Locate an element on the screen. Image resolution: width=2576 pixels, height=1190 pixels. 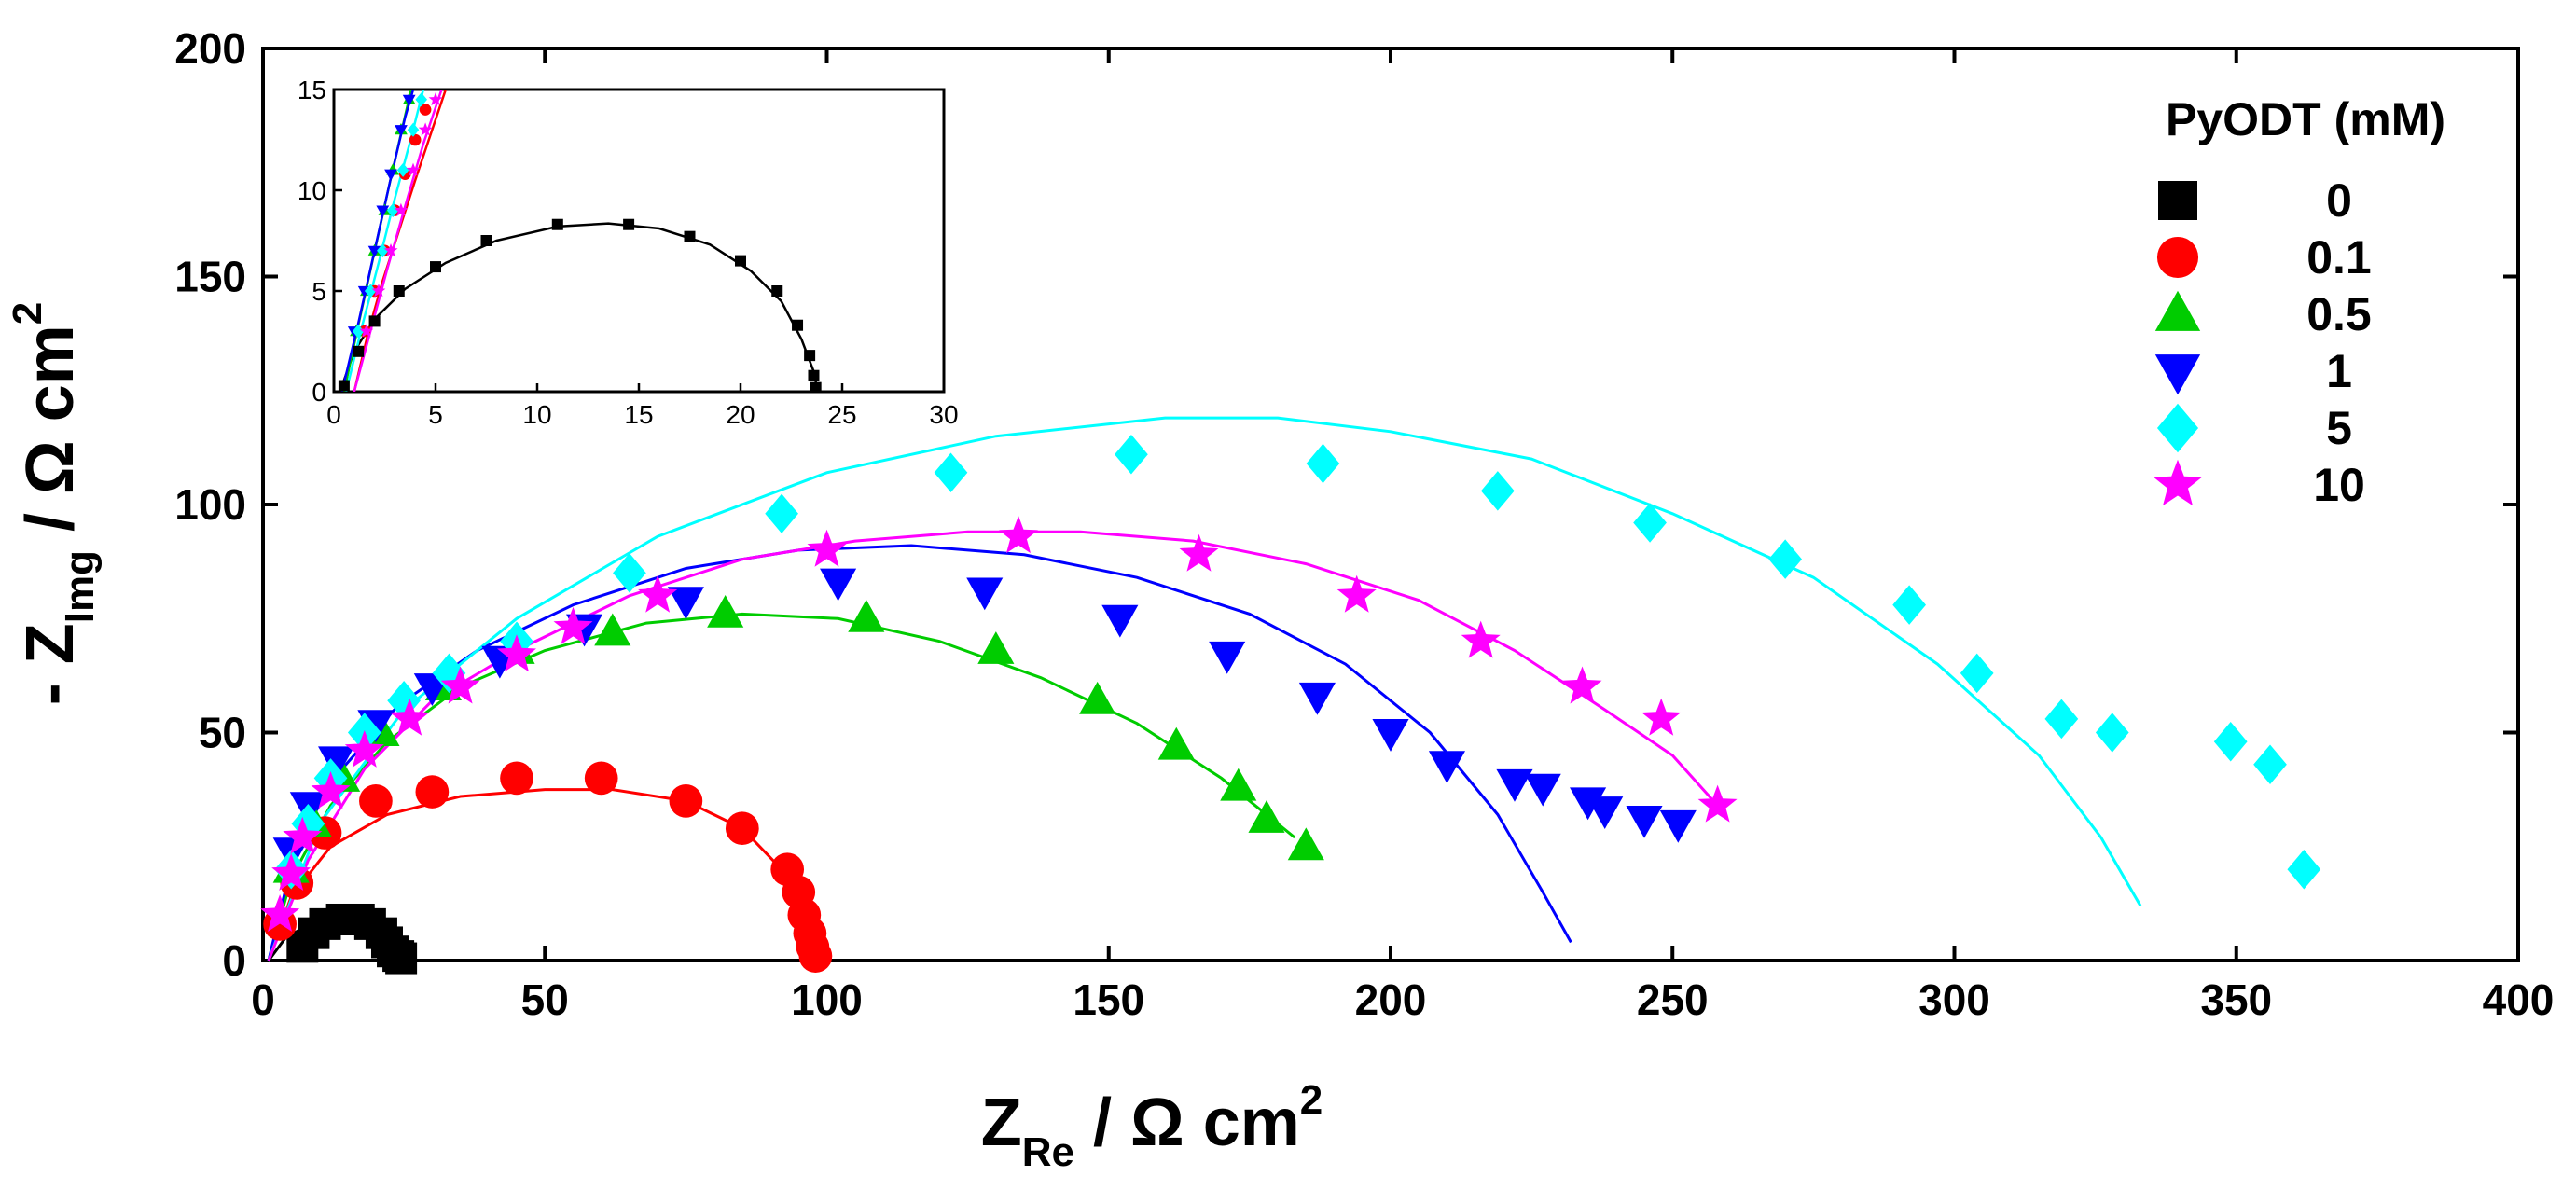
x-axis-label: ZRe / Ω cm2 is located at coordinates (1152, 1126).